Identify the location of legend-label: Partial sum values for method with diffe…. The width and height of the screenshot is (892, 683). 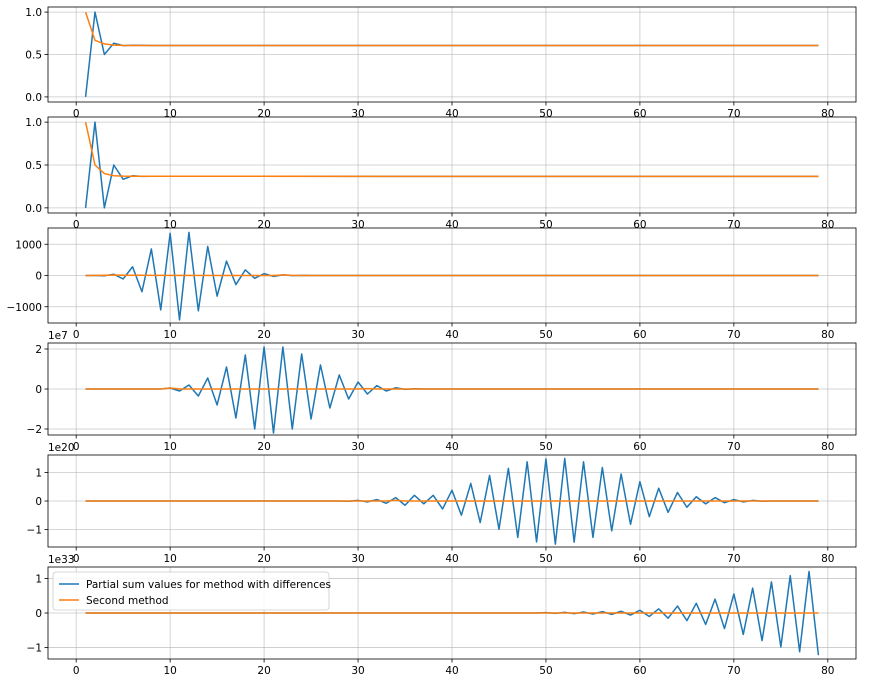
(208, 585).